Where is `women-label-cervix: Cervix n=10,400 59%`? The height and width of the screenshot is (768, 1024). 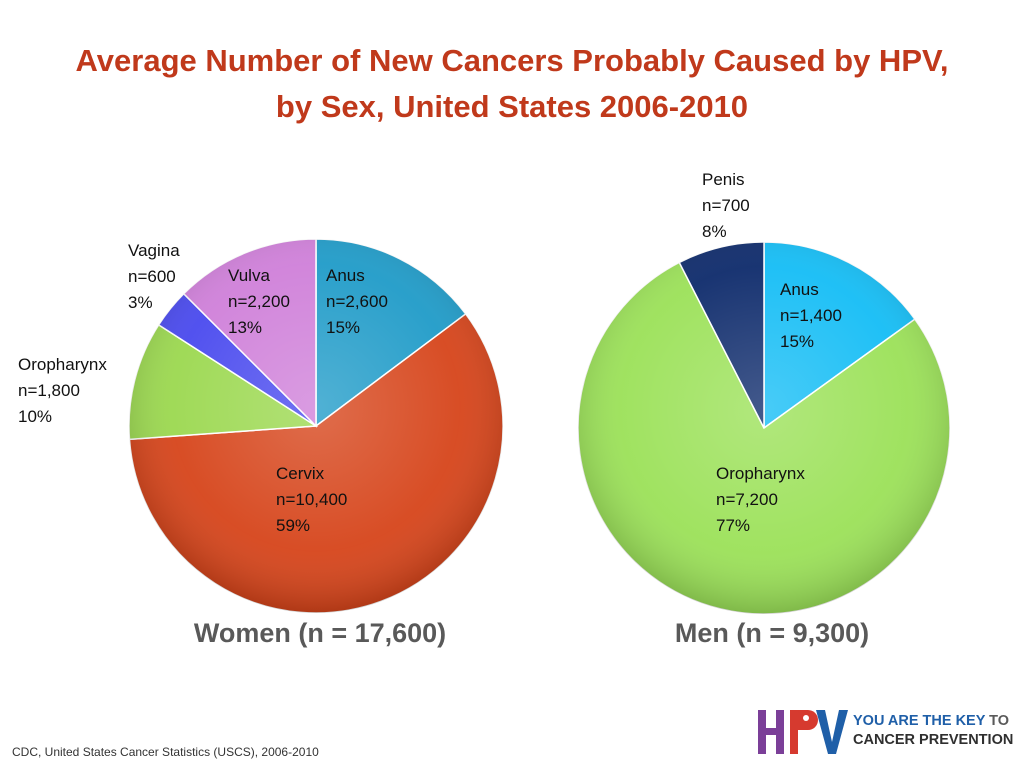 women-label-cervix: Cervix n=10,400 59% is located at coordinates (311, 500).